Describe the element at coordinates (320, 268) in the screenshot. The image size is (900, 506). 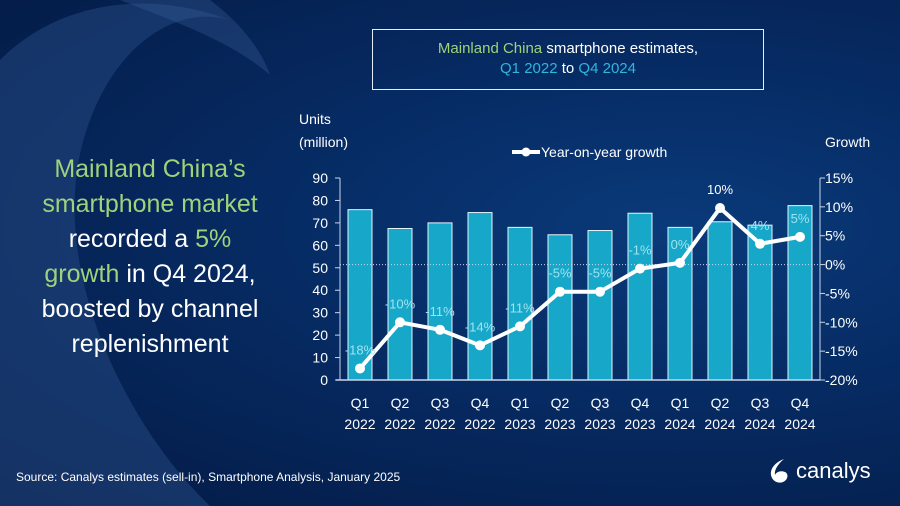
I see `left-tick-label: 50` at that location.